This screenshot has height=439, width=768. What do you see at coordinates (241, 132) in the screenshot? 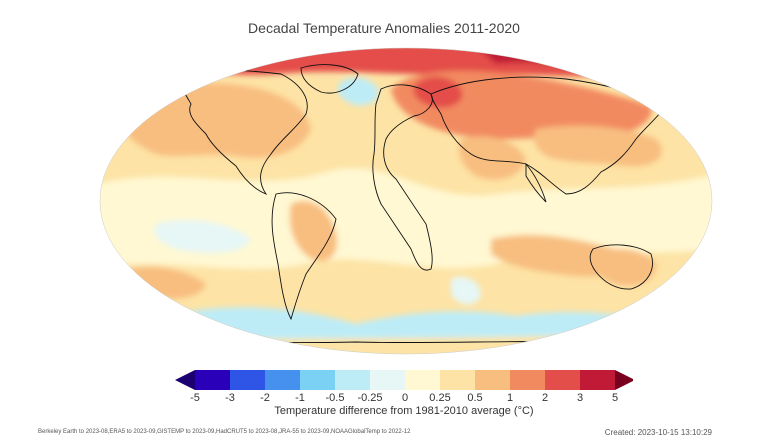
I see `coast-north-america` at bounding box center [241, 132].